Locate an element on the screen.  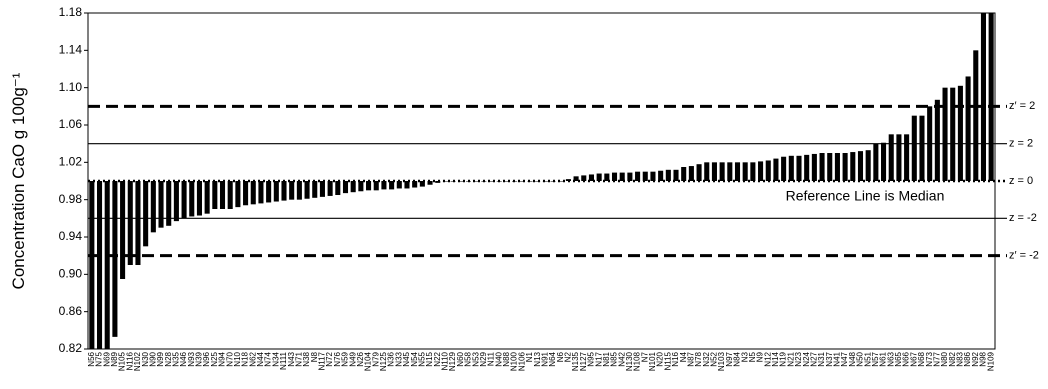
x-tick-label: N45 is located at coordinates (406, 358).